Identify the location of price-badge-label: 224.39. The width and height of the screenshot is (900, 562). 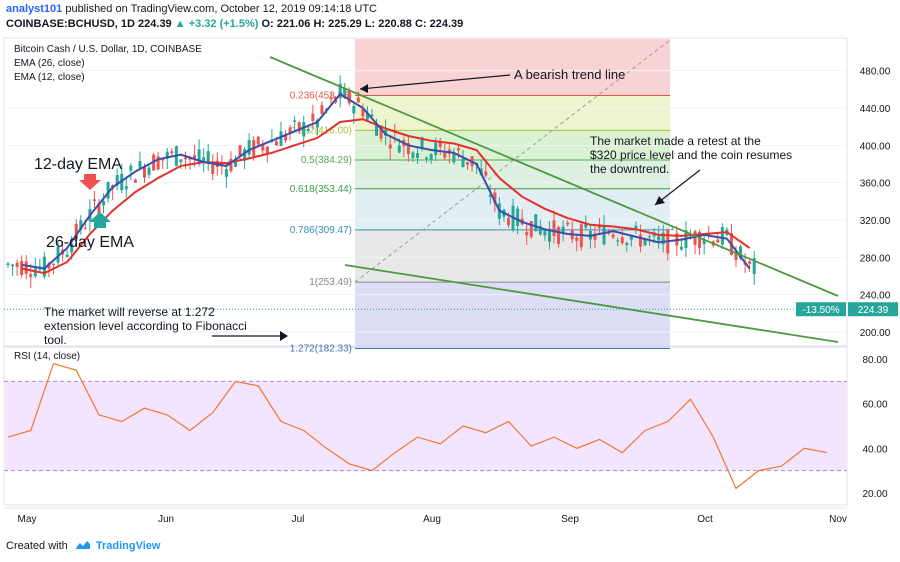
(873, 310).